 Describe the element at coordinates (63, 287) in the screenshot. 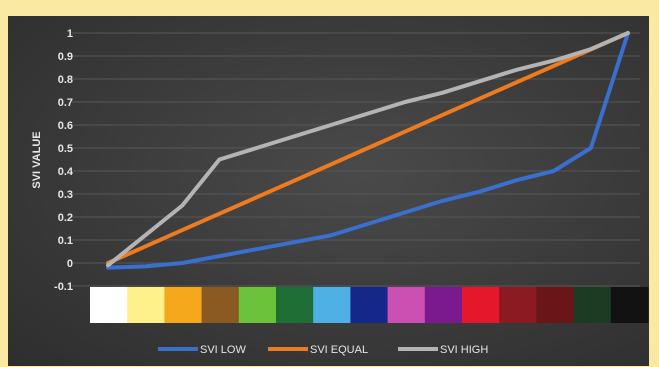

I see `y-tick-label: -0.1` at that location.